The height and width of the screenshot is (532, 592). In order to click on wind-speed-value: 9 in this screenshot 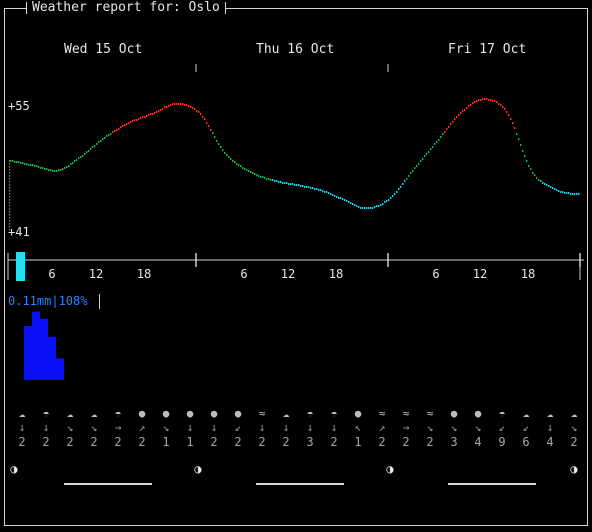, I will do `click(502, 442)`.